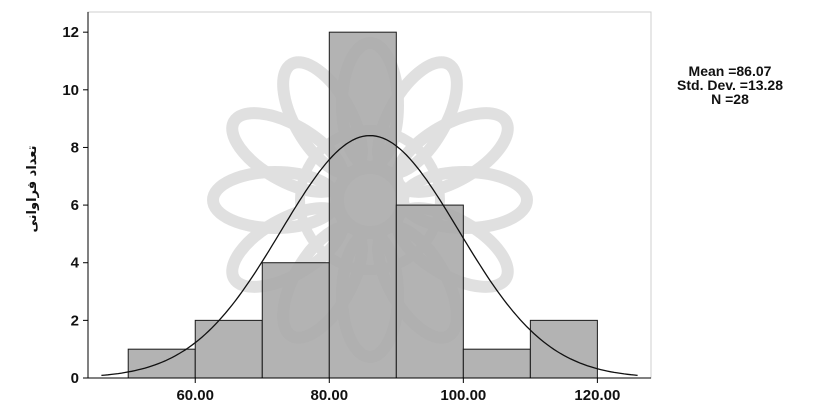  I want to click on x-ticks: 60.00 80.00 100.00 120.00, so click(398, 391).